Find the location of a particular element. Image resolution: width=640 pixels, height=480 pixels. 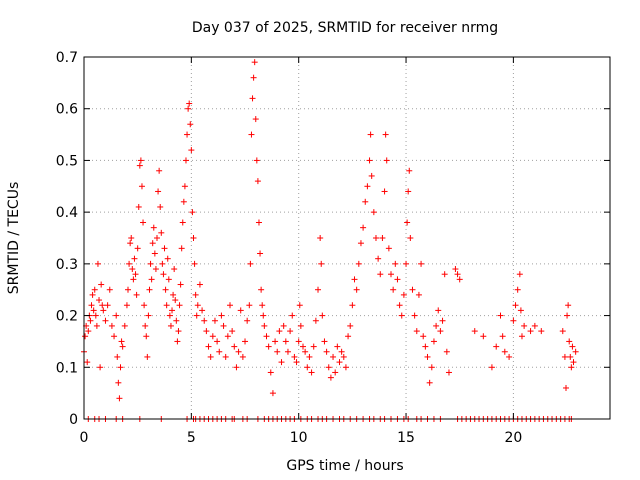

y-tick-label: 0.1 is located at coordinates (67, 368).